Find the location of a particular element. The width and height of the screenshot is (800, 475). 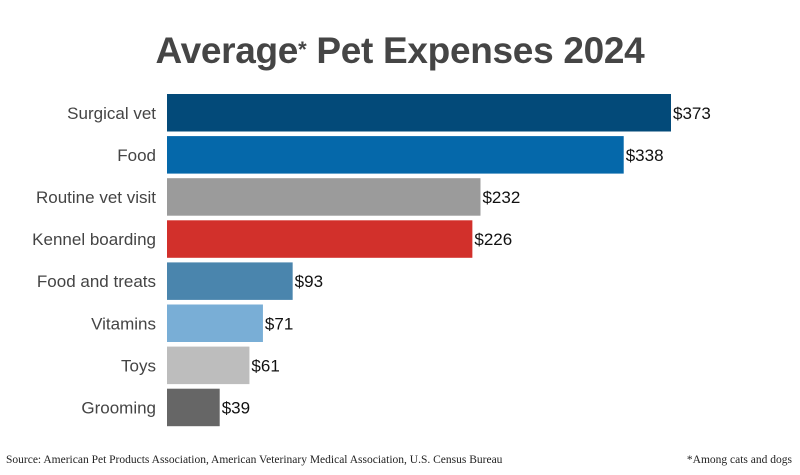

value-label: $338 is located at coordinates (645, 155).